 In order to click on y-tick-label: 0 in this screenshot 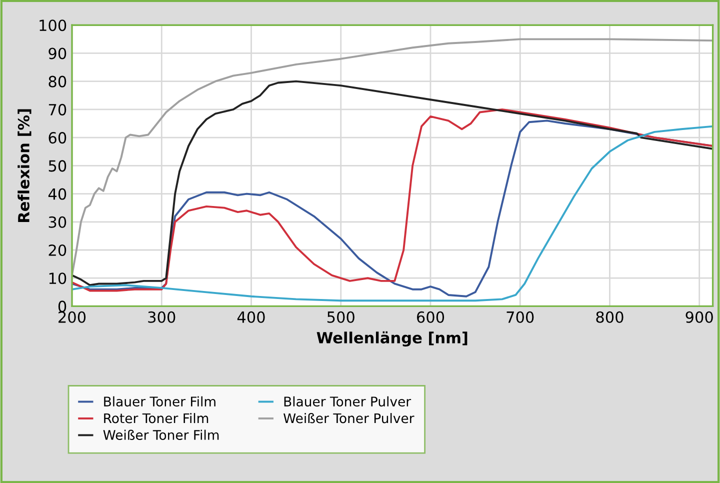, I will do `click(62, 306)`.